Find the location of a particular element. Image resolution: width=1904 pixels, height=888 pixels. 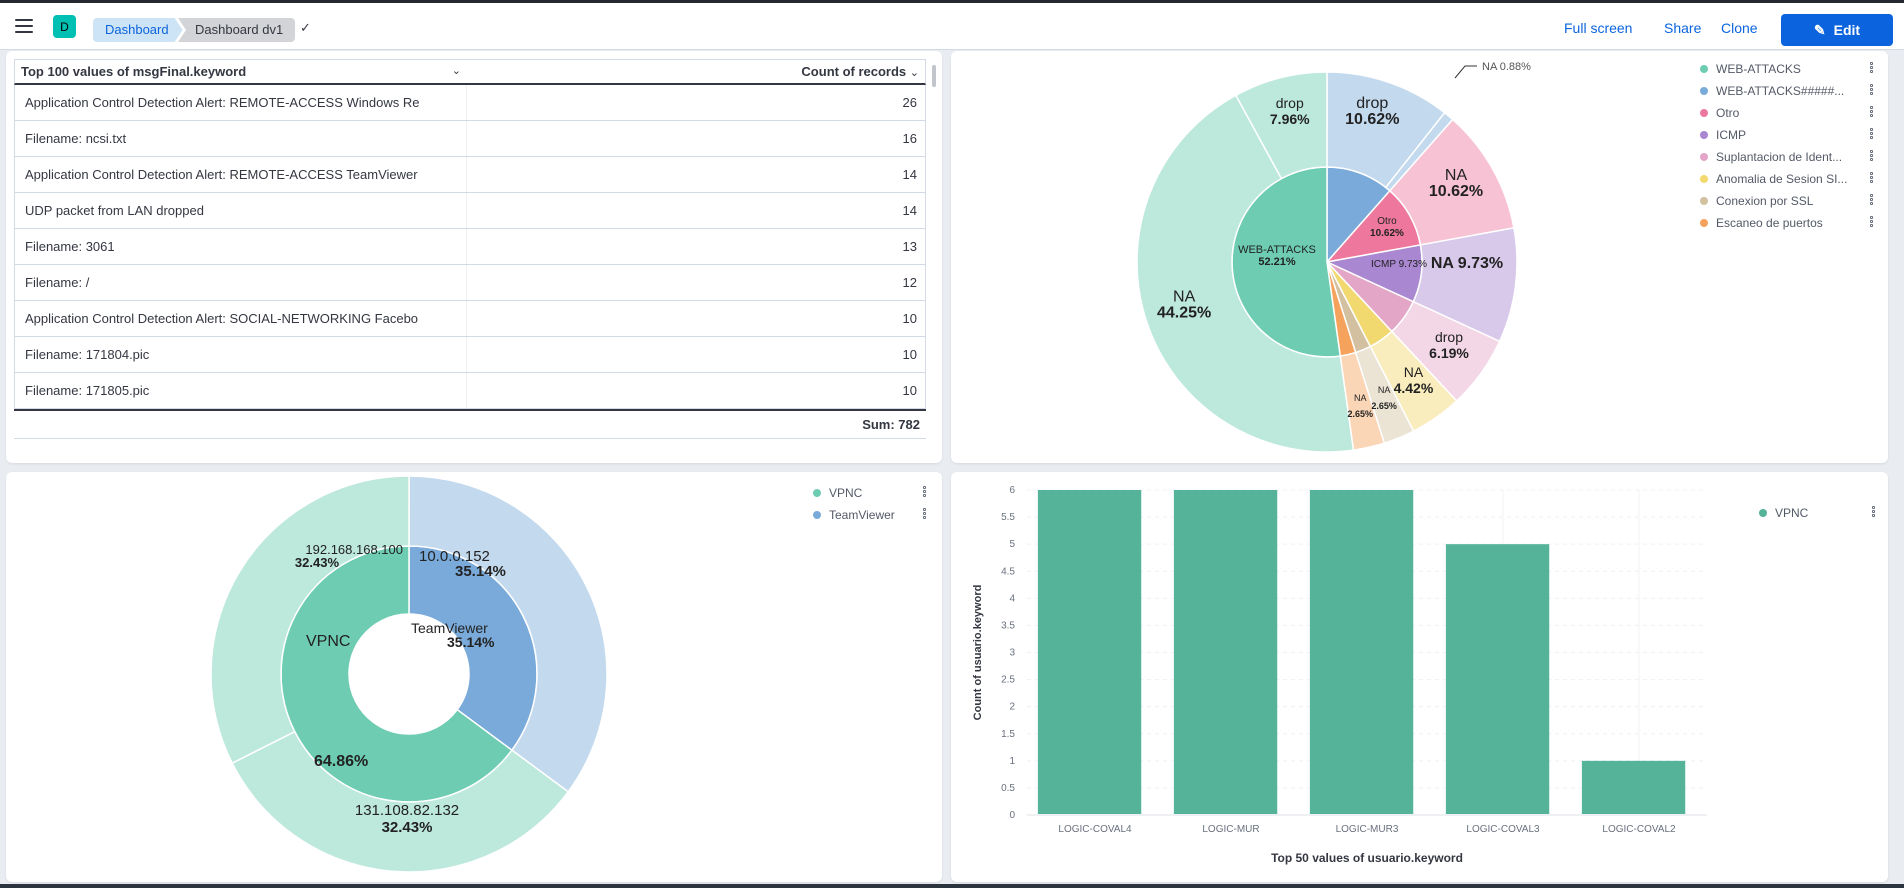

space-avatar: D is located at coordinates (64, 26).